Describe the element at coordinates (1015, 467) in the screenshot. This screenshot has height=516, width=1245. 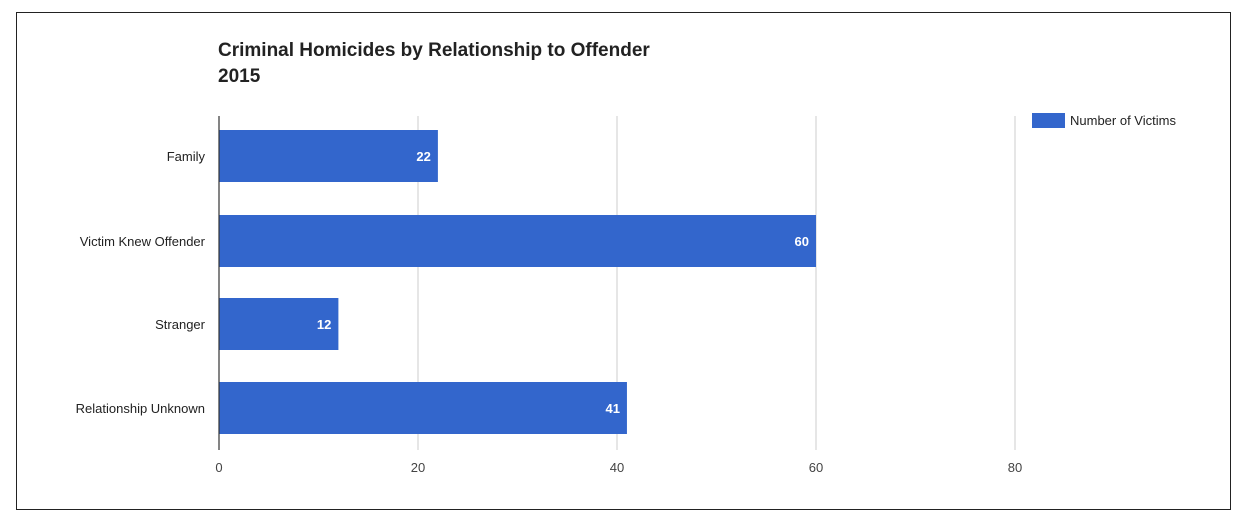
I see `x-tick-label: 80` at that location.